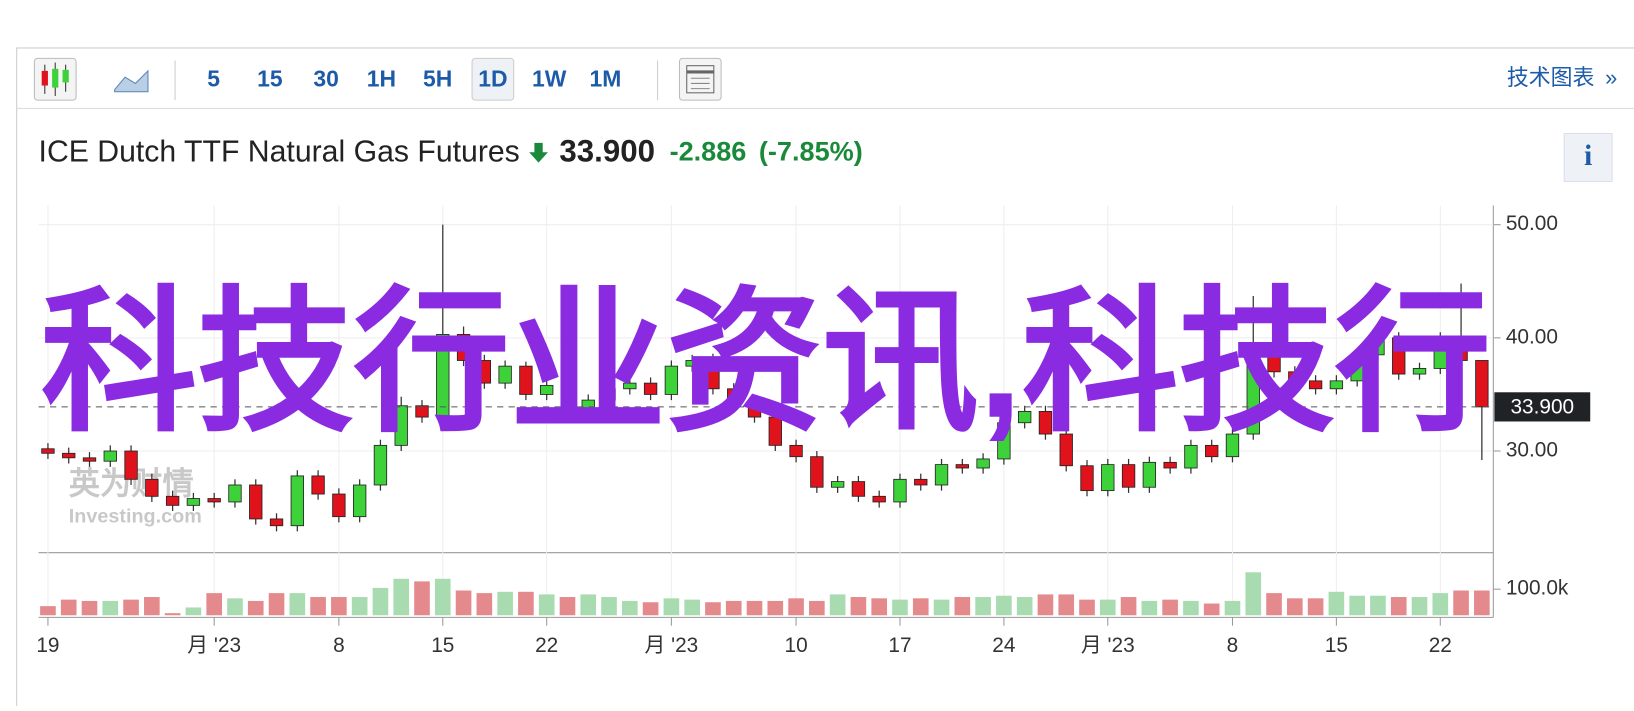 The image size is (1634, 711). I want to click on link-arrow: », so click(1611, 77).